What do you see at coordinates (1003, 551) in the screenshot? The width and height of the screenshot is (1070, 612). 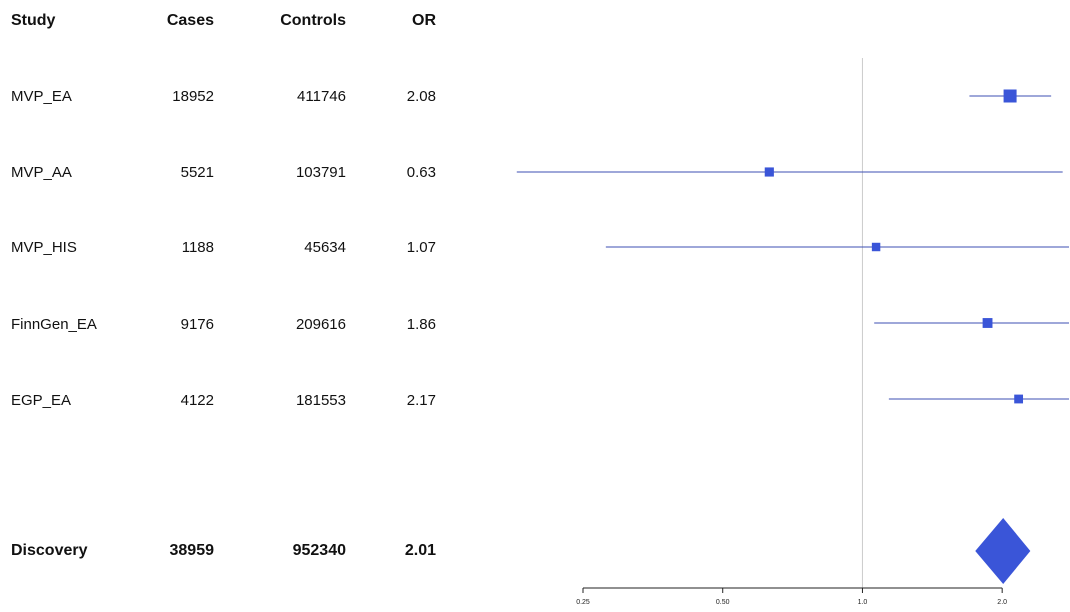 I see `summary-diamond` at bounding box center [1003, 551].